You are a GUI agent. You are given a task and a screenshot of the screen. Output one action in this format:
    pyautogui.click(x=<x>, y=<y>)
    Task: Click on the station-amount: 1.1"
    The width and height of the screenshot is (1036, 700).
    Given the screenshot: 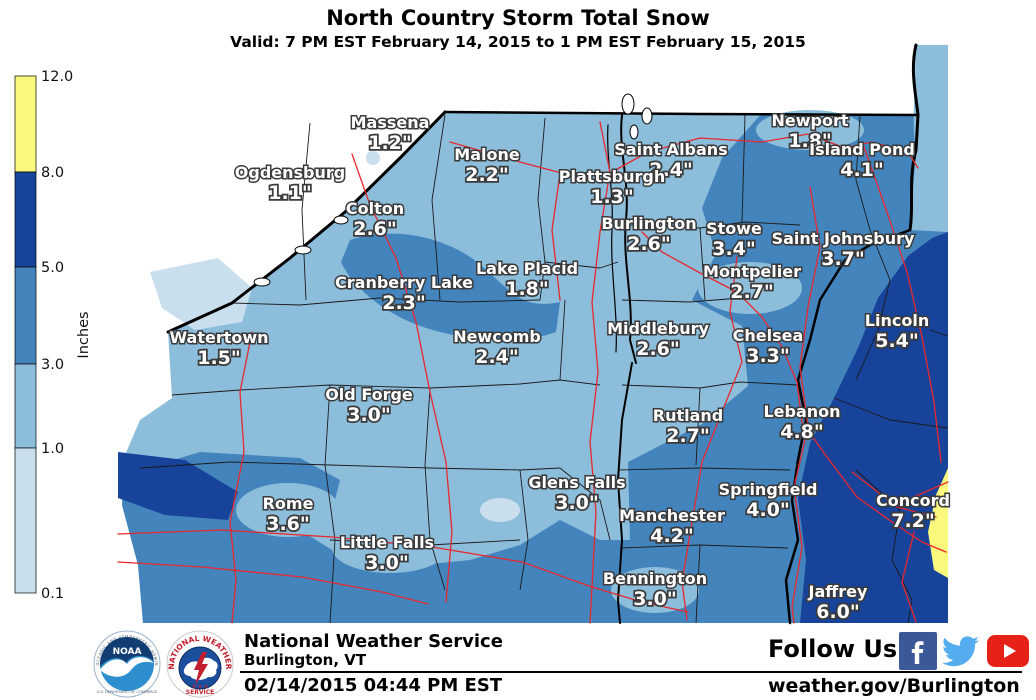 What is the action you would take?
    pyautogui.click(x=290, y=193)
    